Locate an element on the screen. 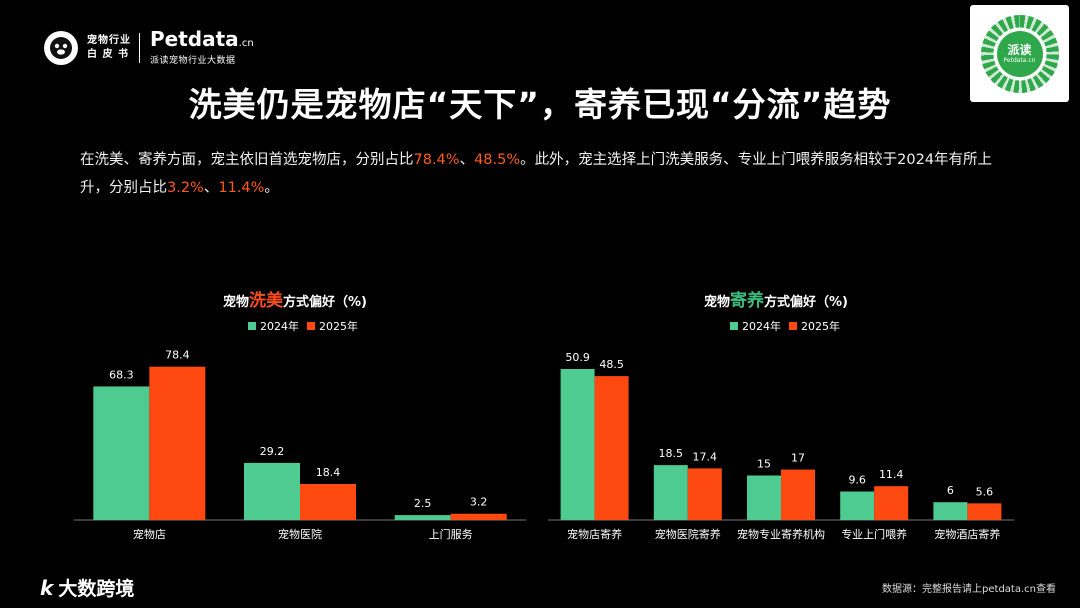 The width and height of the screenshot is (1080, 608). data-label: 18.5 is located at coordinates (671, 453).